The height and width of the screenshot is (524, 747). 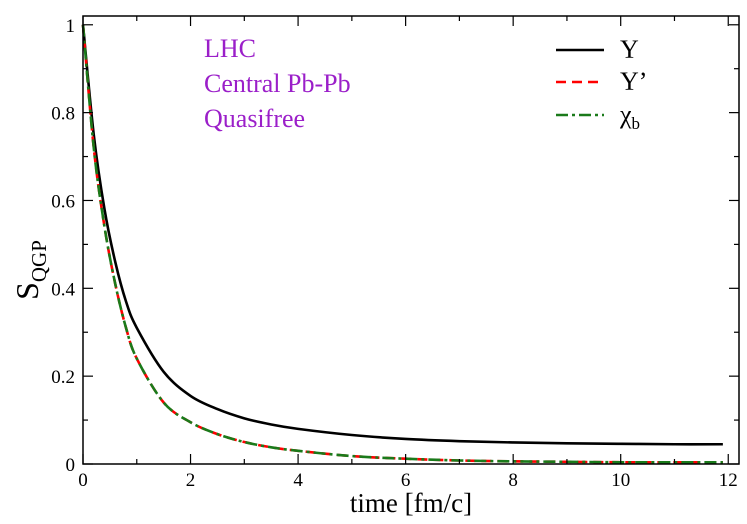 What do you see at coordinates (298, 480) in the screenshot?
I see `x-tick-label: 4` at bounding box center [298, 480].